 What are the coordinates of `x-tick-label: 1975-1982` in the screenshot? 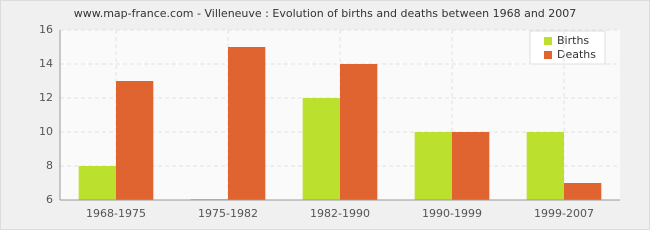 It's located at (228, 213).